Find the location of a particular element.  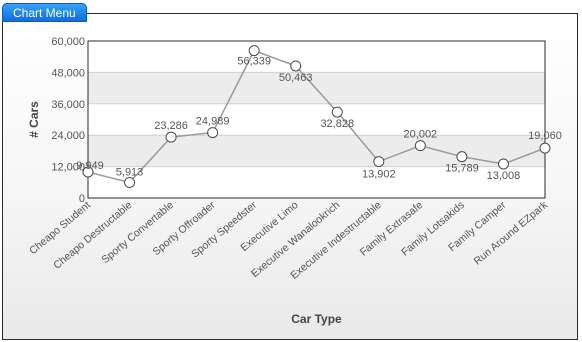

y-tick-label: 24,000 is located at coordinates (68, 136).